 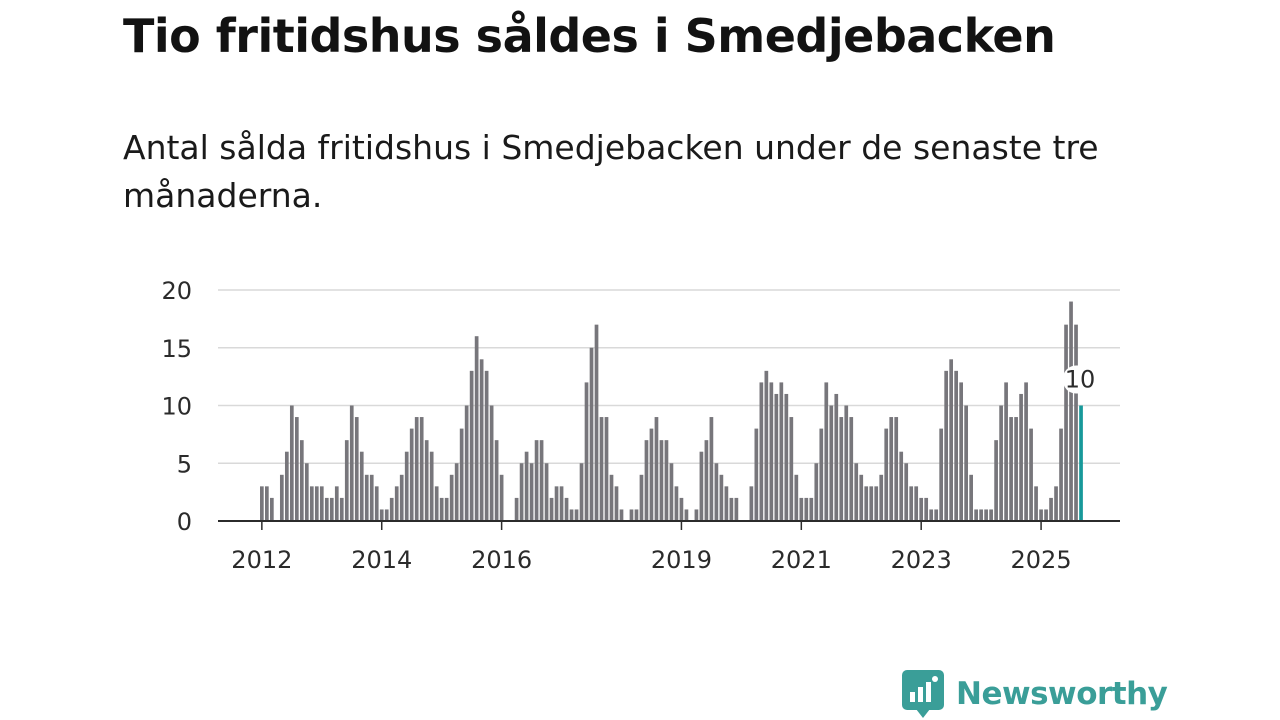 What do you see at coordinates (1041, 560) in the screenshot?
I see `x-tick-label: 2025` at bounding box center [1041, 560].